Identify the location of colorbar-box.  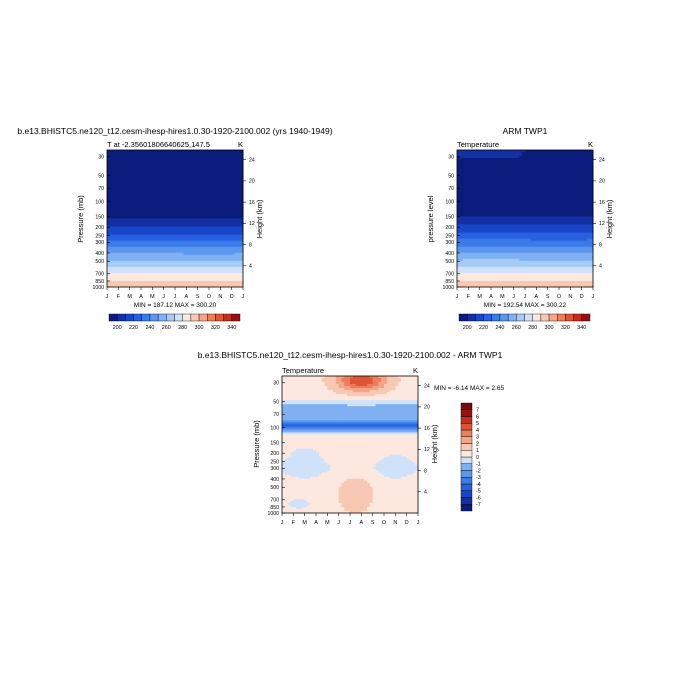
(203, 317).